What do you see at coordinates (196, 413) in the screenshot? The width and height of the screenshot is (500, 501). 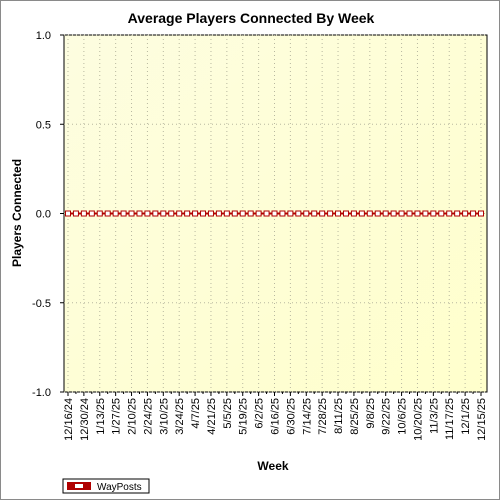 I see `x-tick-label: 4/7/25` at bounding box center [196, 413].